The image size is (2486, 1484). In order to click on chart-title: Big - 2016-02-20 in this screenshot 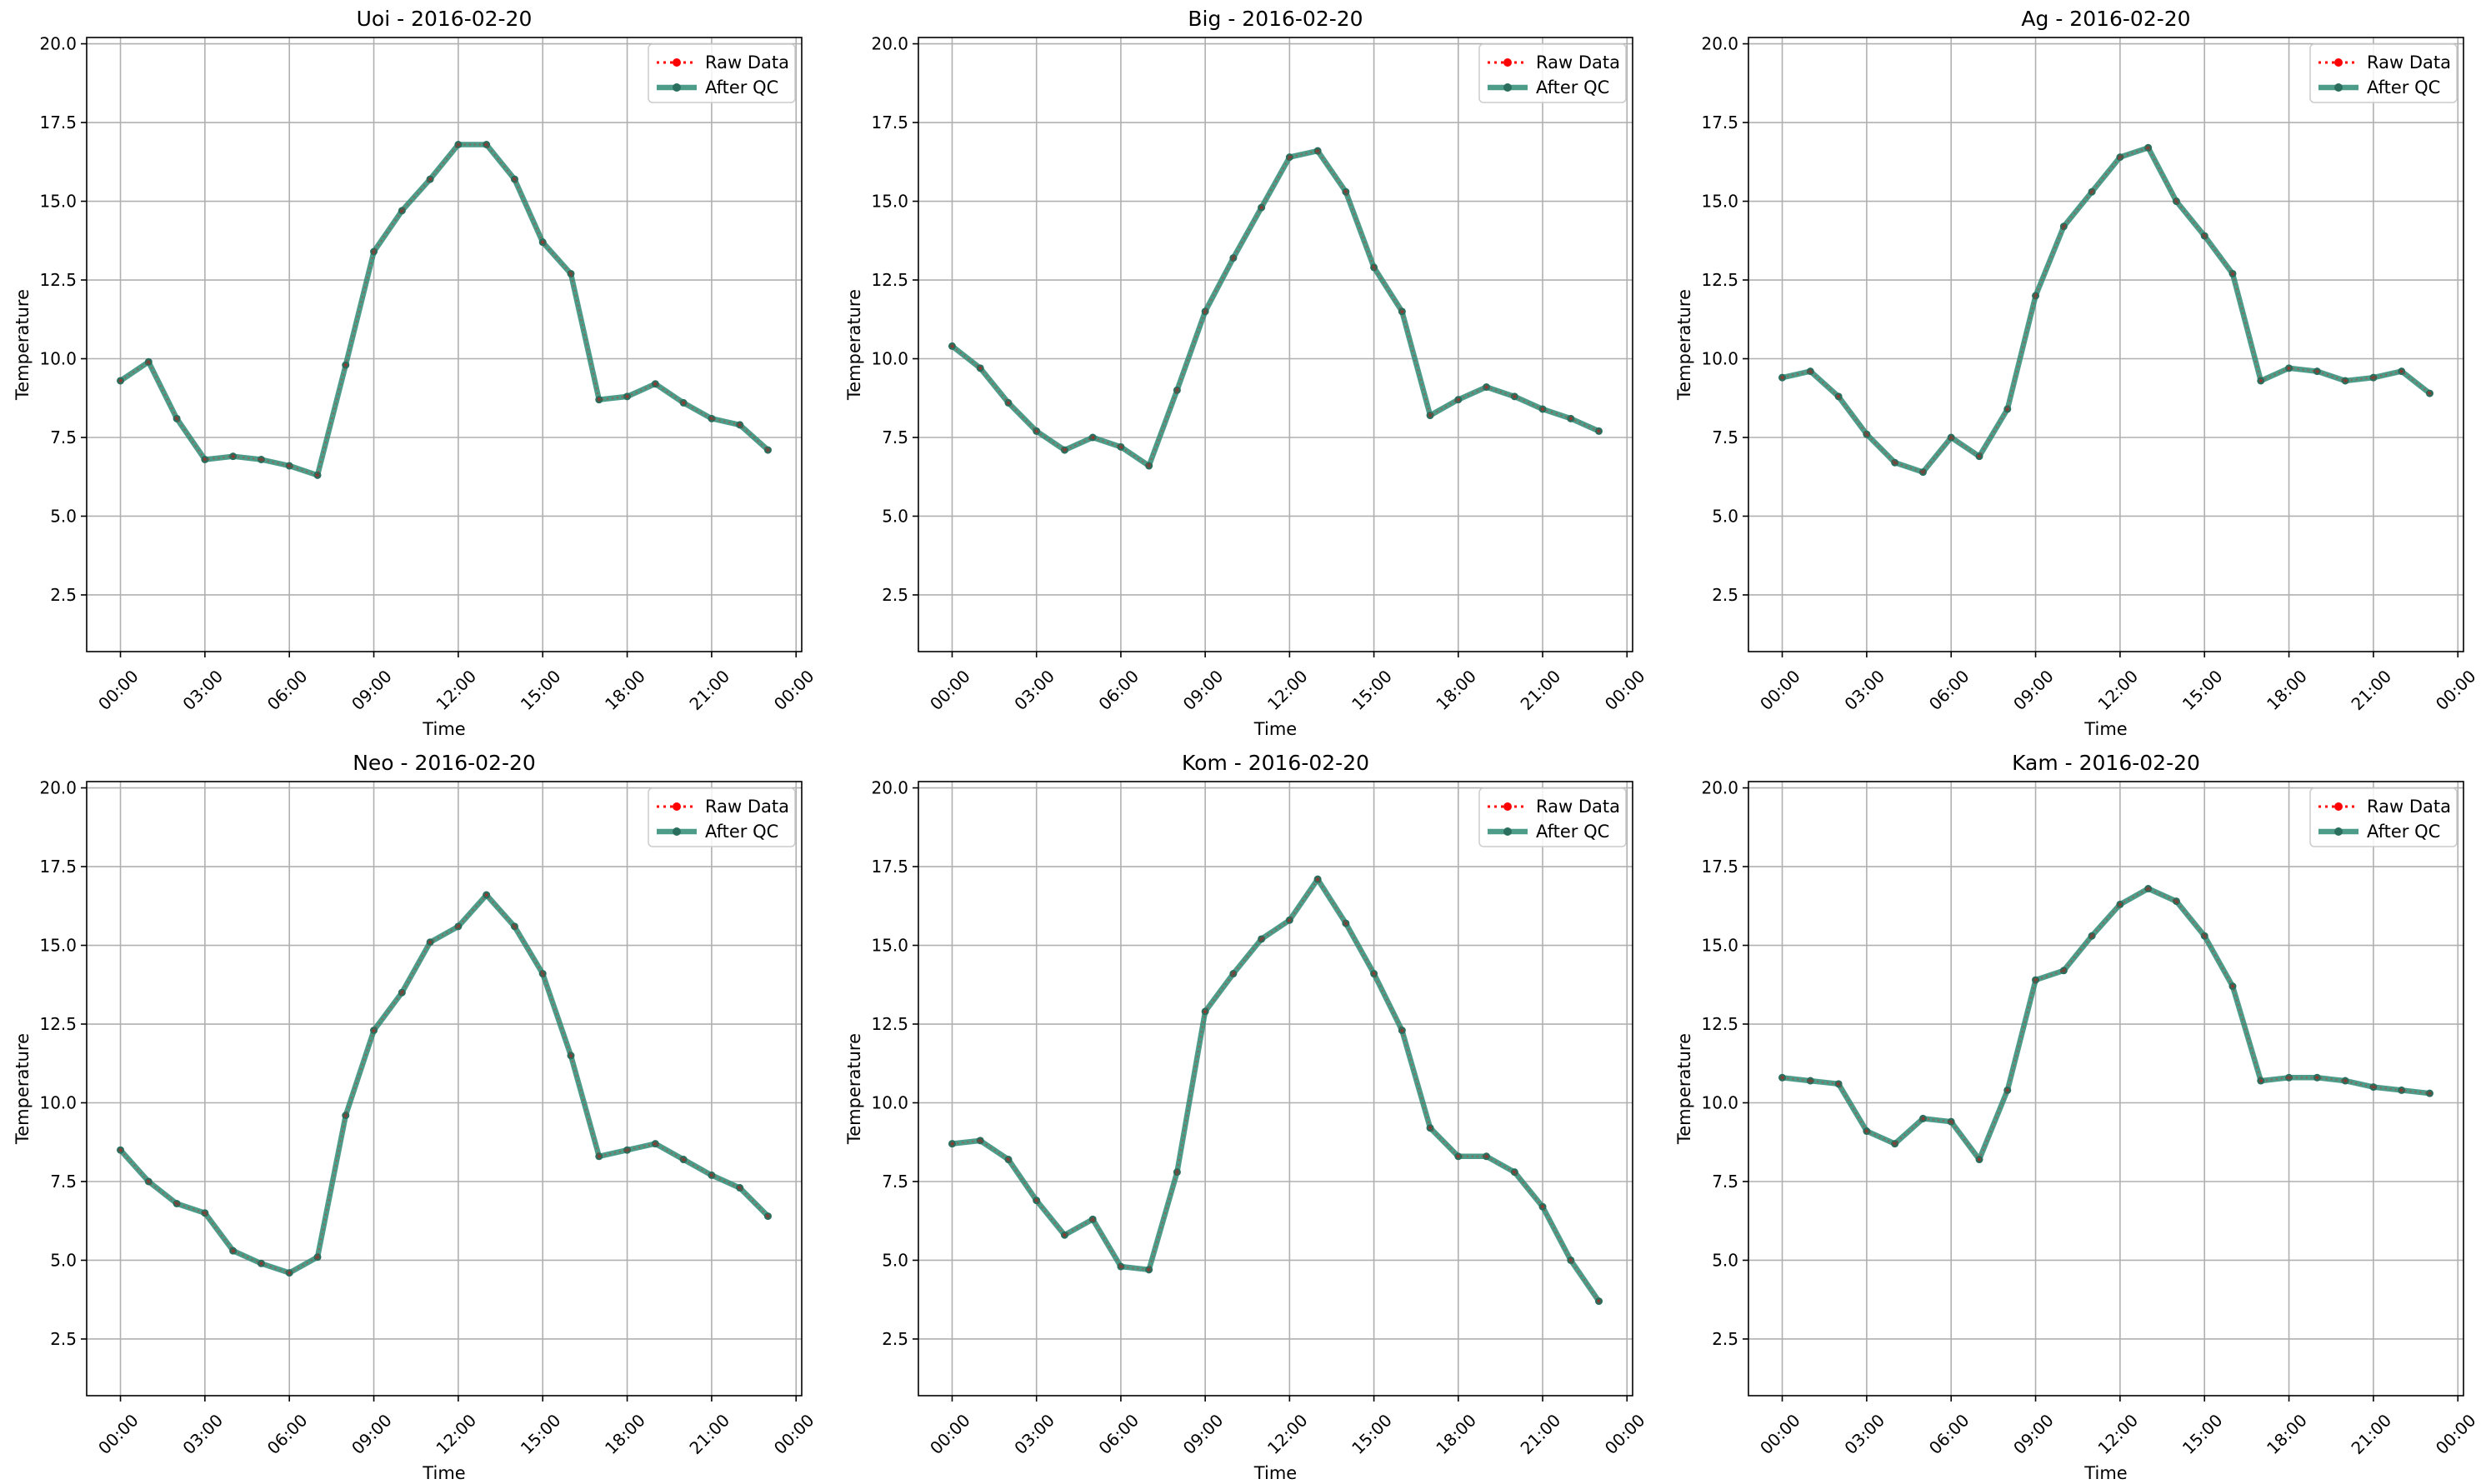, I will do `click(1275, 19)`.